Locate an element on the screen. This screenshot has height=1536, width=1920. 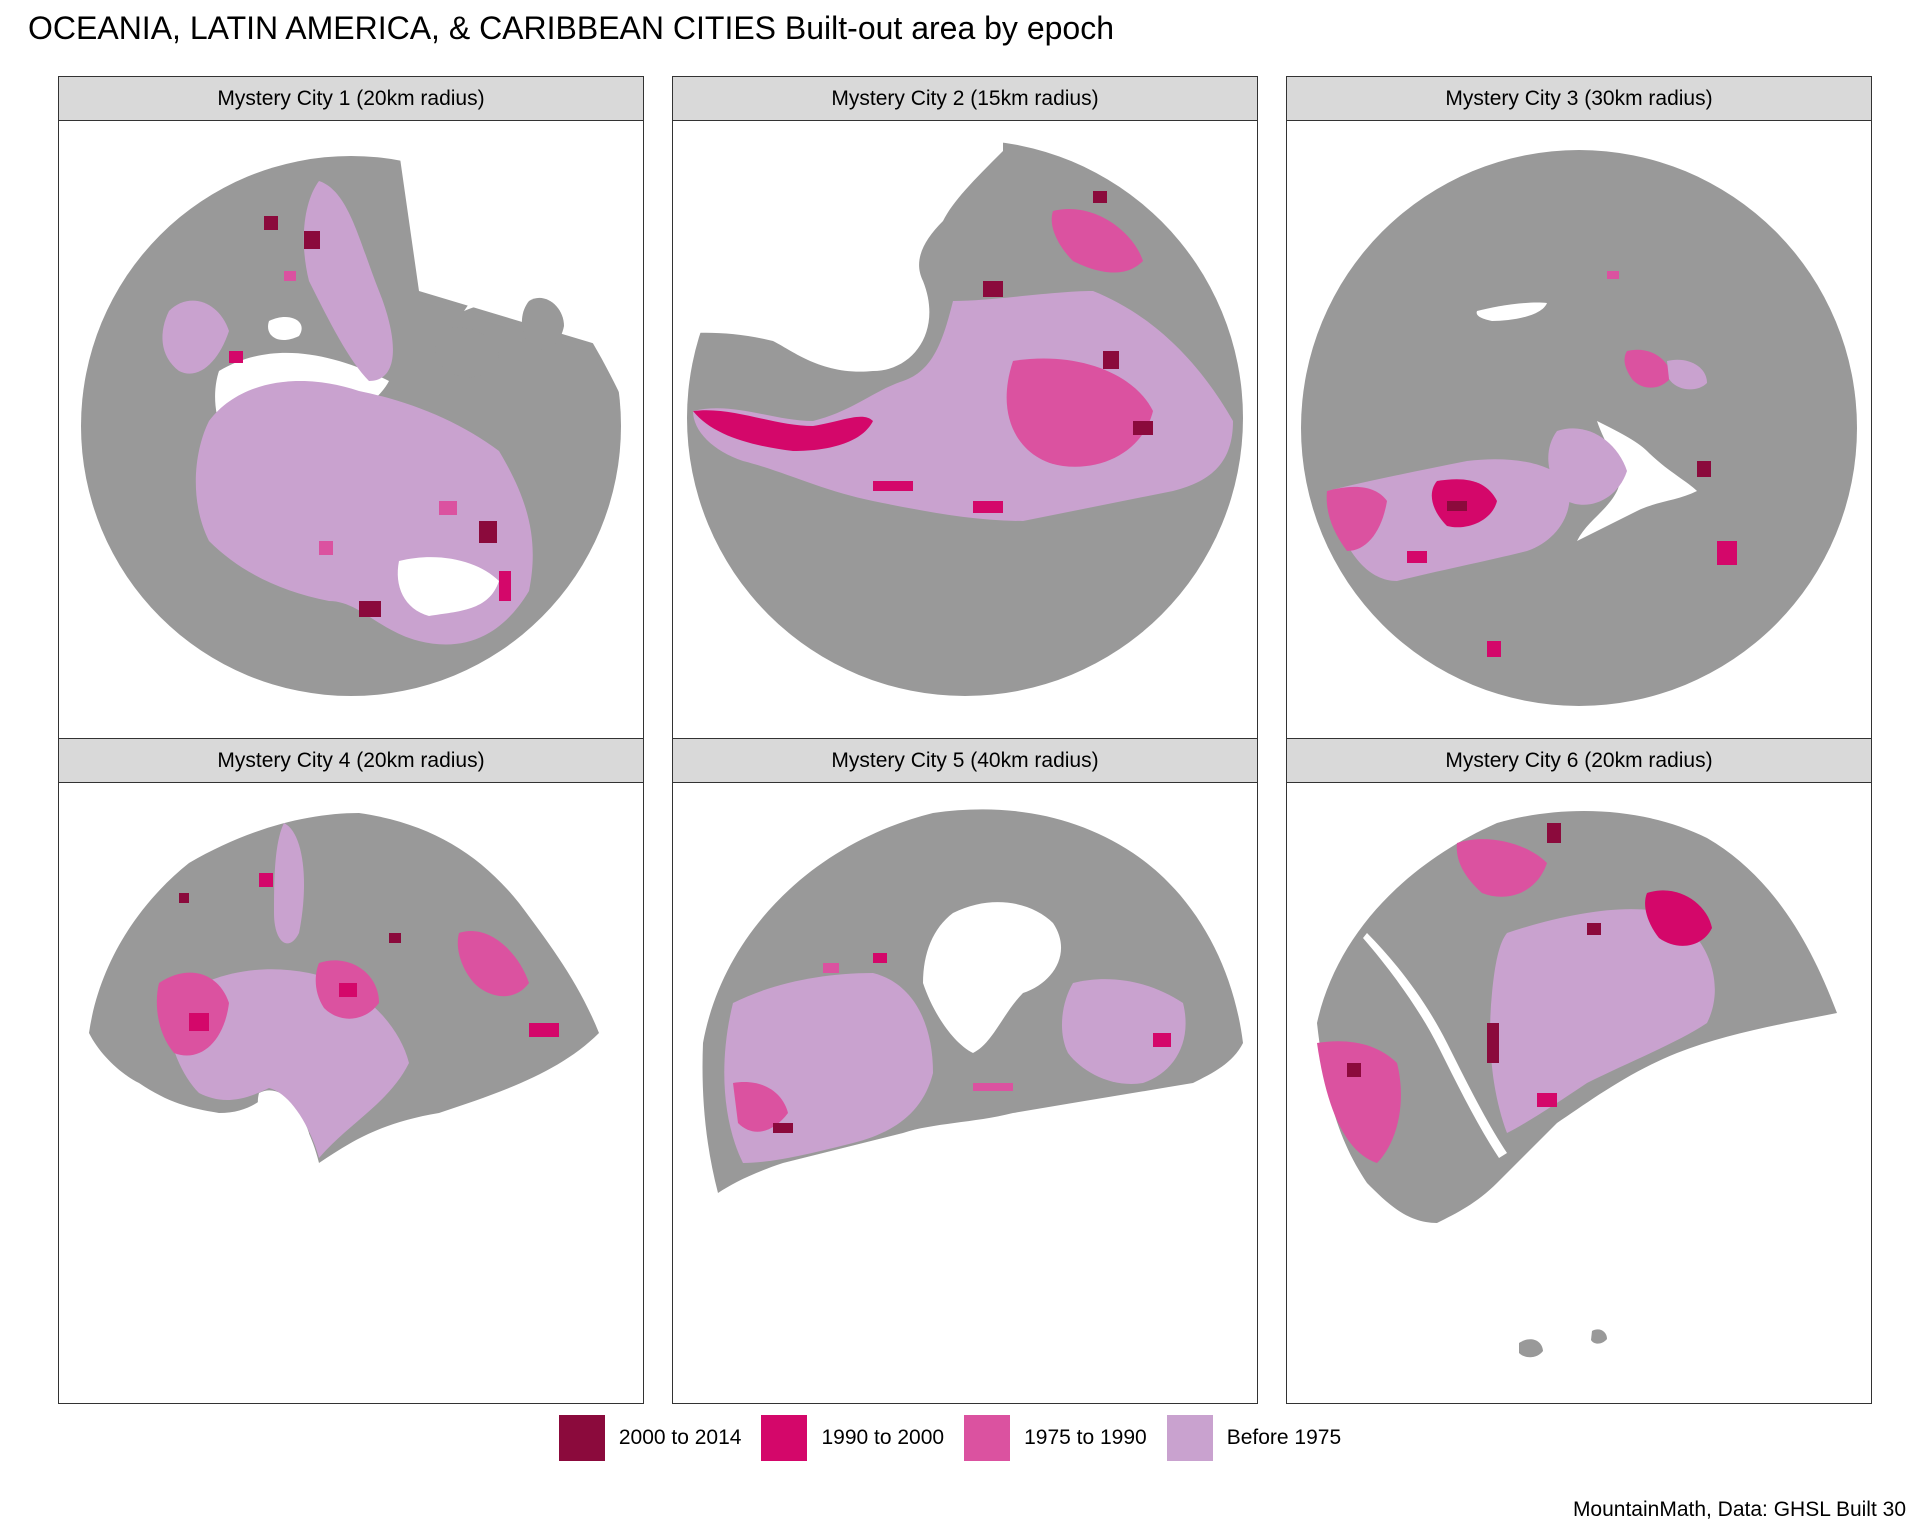
legend-label: Before 1975 is located at coordinates (1284, 1437).